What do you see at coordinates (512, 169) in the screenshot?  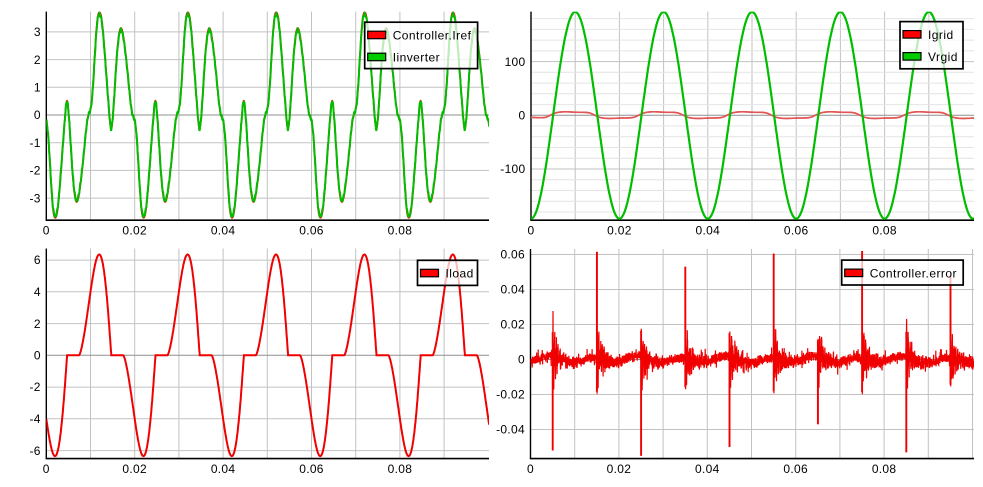 I see `svg-text: -100` at bounding box center [512, 169].